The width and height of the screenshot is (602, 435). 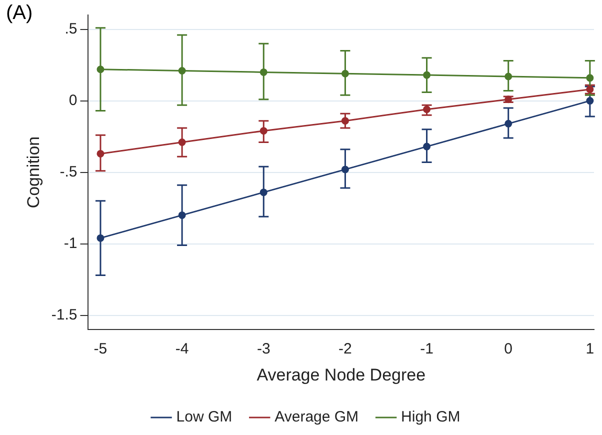 What do you see at coordinates (71, 243) in the screenshot?
I see `y-tick-label: -1` at bounding box center [71, 243].